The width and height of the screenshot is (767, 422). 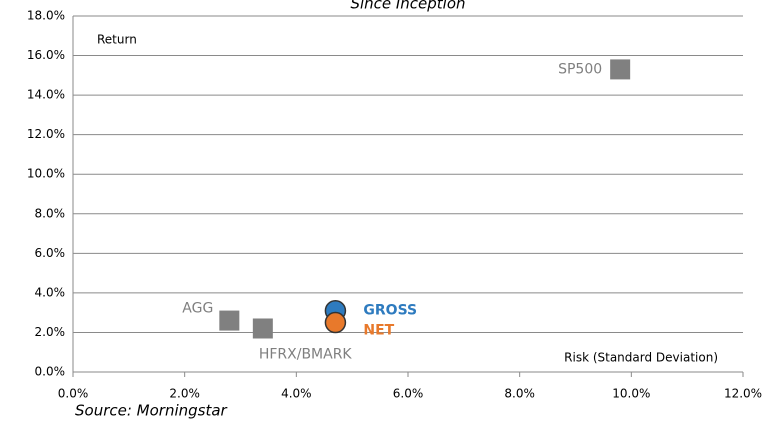 What do you see at coordinates (46, 95) in the screenshot?
I see `y-tick-label: 14.0%` at bounding box center [46, 95].